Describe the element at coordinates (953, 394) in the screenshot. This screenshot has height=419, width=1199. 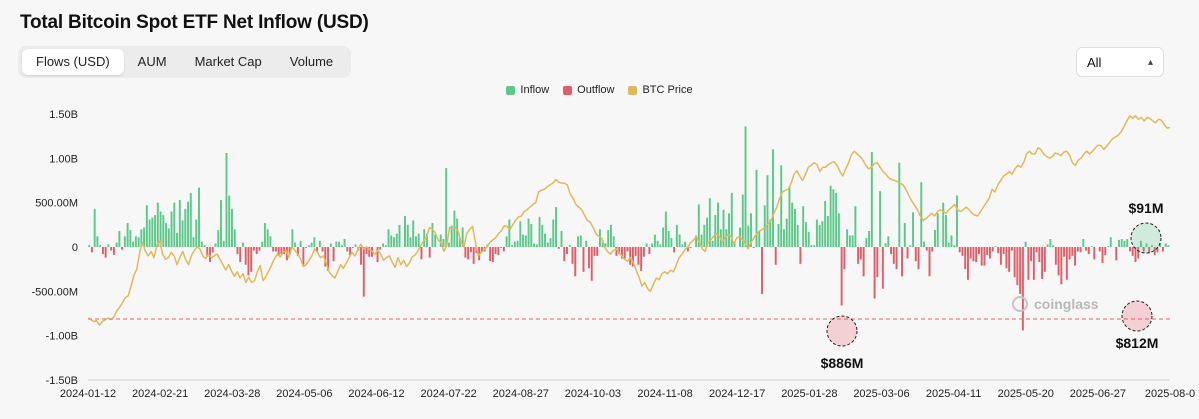
I see `x-tick-label: 2025-04-11` at that location.